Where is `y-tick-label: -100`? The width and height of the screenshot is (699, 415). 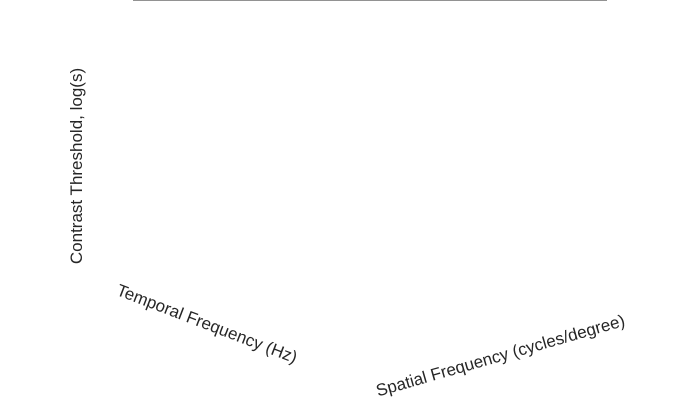 y-tick-label: -100 is located at coordinates (316, 1).